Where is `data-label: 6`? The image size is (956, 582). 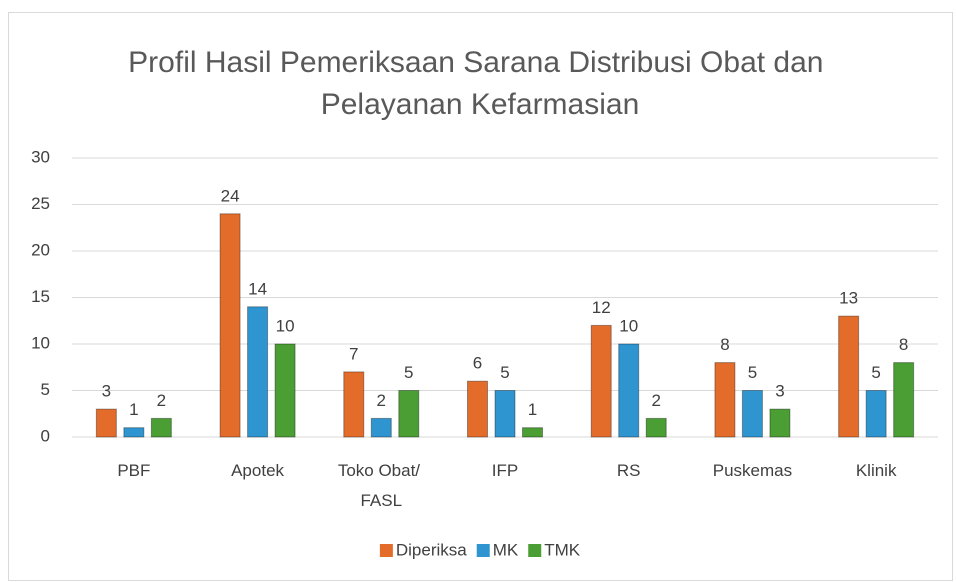 data-label: 6 is located at coordinates (477, 363).